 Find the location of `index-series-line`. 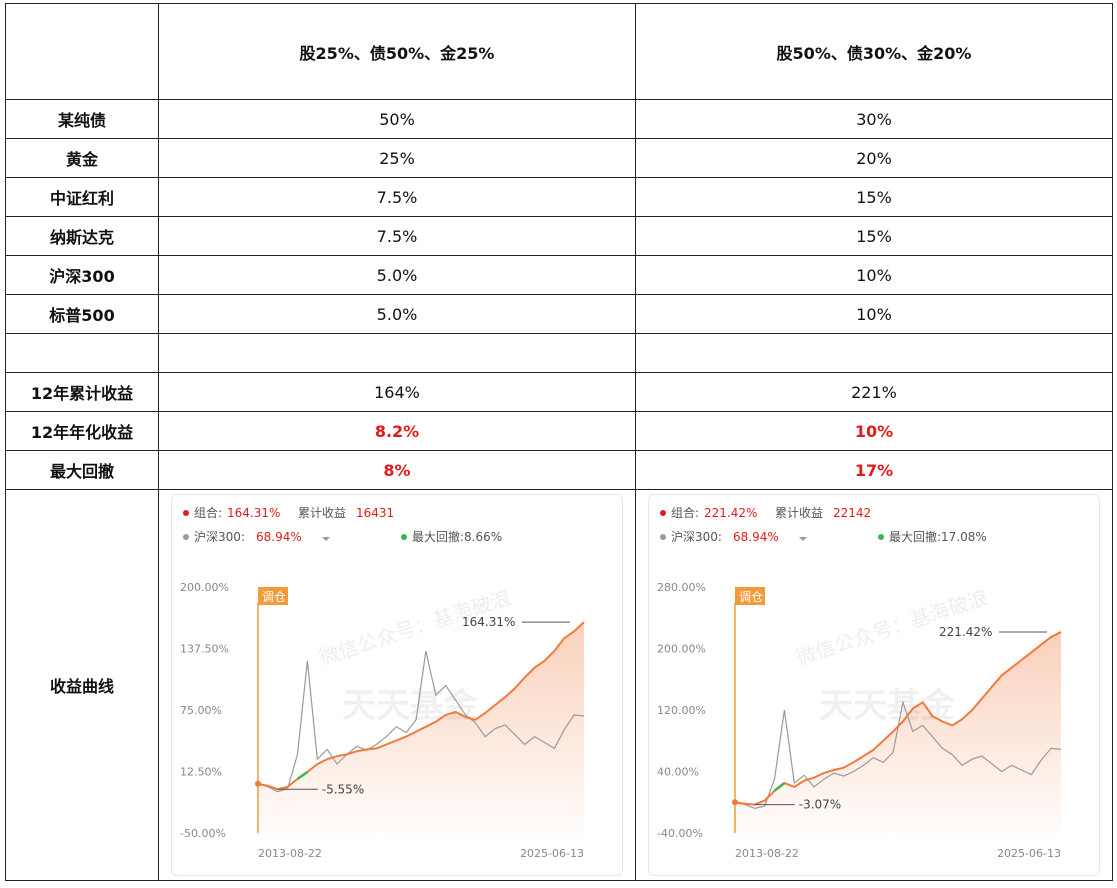

index-series-line is located at coordinates (421, 721).